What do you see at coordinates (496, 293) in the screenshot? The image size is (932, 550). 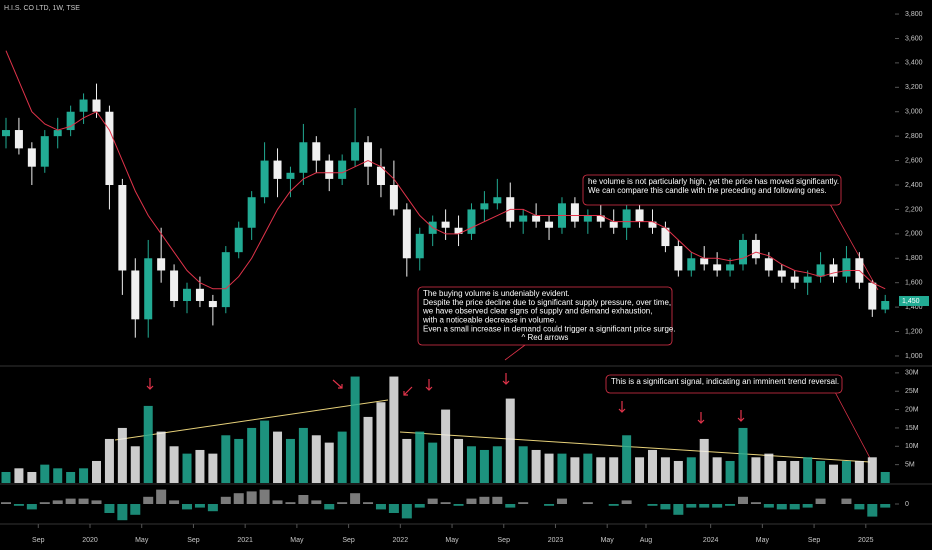 I see `annotation-text: The buying volume is undeniably evident.` at bounding box center [496, 293].